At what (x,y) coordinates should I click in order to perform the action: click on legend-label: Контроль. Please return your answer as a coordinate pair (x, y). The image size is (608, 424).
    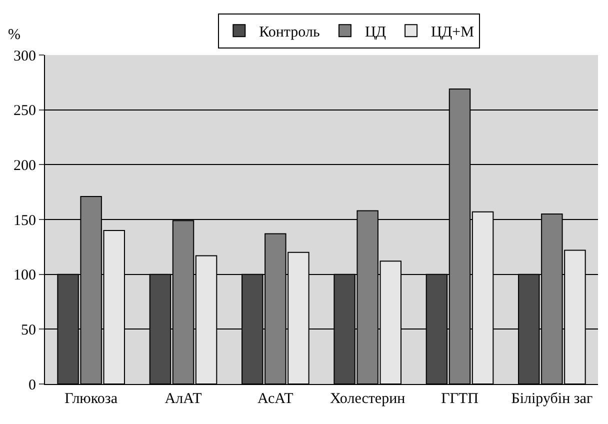
    Looking at the image, I should click on (289, 32).